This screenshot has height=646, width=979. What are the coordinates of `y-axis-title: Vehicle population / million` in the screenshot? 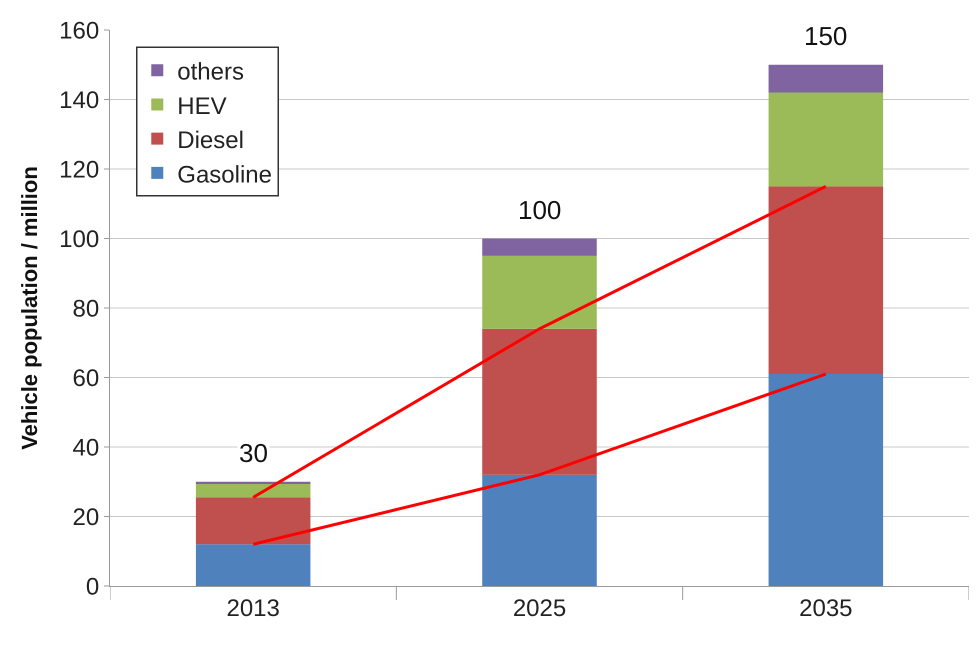 It's located at (29, 308).